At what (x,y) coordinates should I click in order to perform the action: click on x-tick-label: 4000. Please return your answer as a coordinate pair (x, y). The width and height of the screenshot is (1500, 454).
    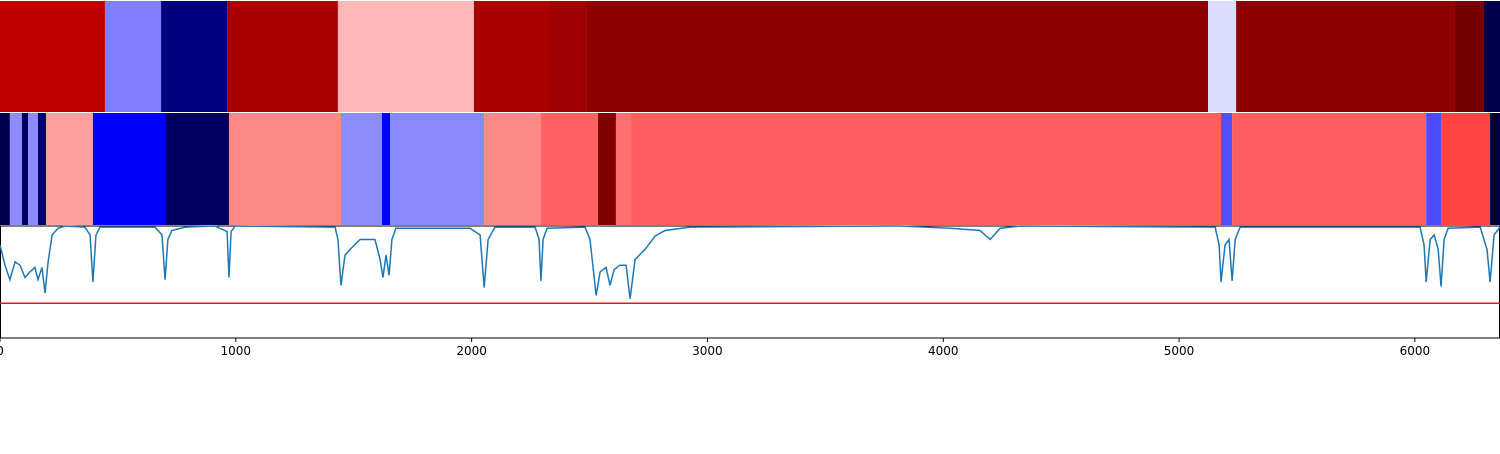
    Looking at the image, I should click on (943, 351).